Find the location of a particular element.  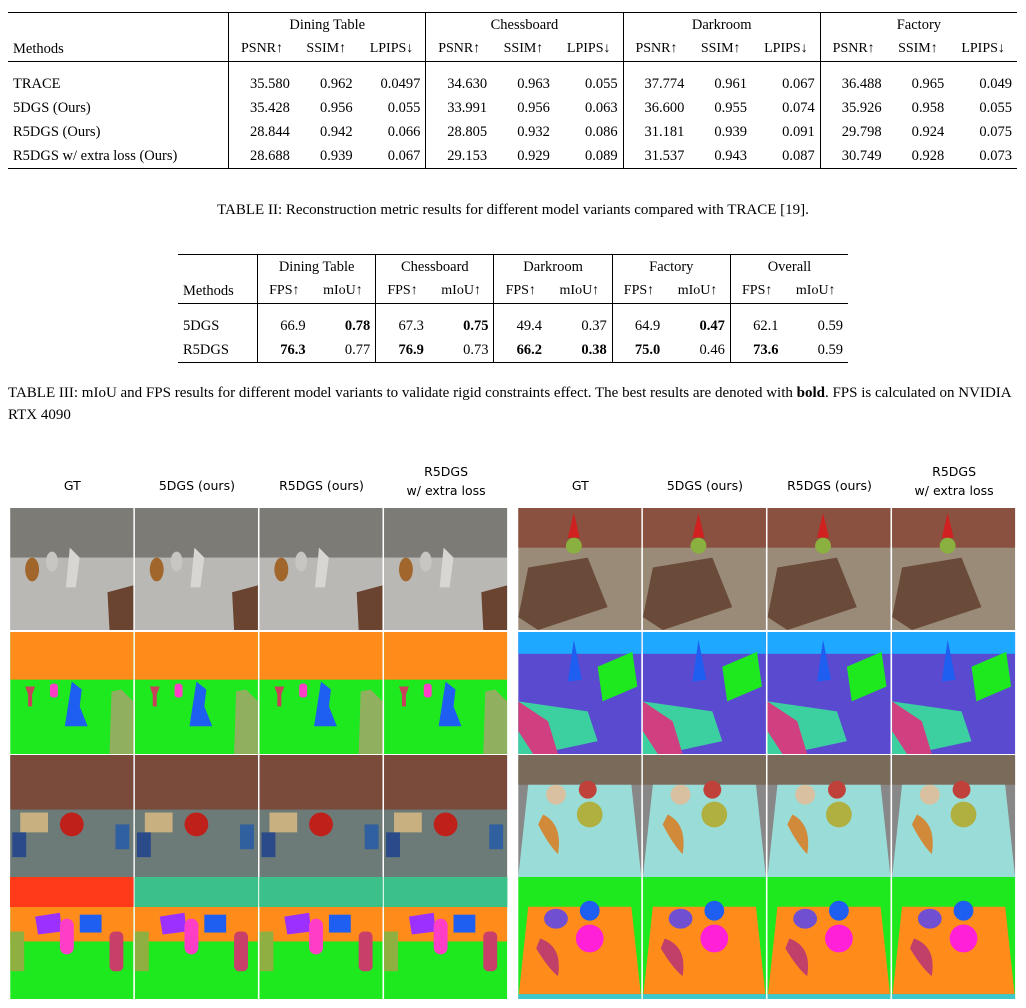

value-cell: 75.0 is located at coordinates (638, 350).